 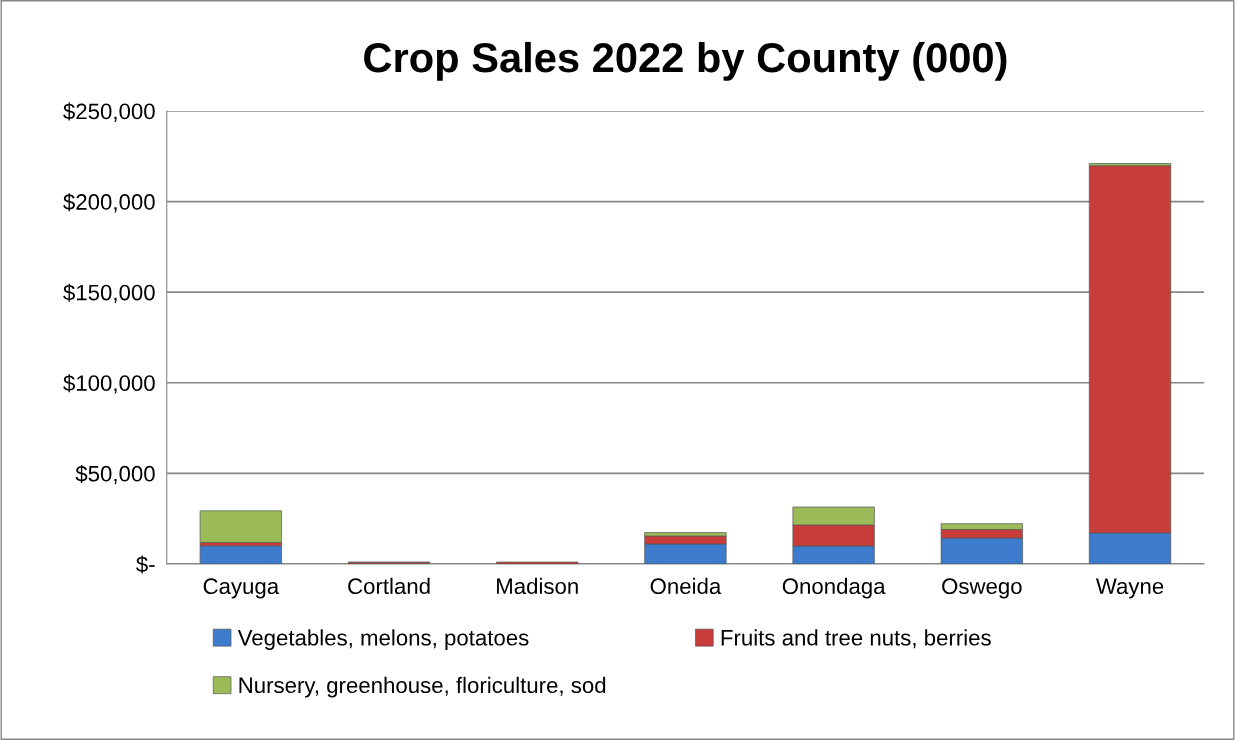 I want to click on legend-label: Fruits and tree nuts, berries, so click(x=856, y=639).